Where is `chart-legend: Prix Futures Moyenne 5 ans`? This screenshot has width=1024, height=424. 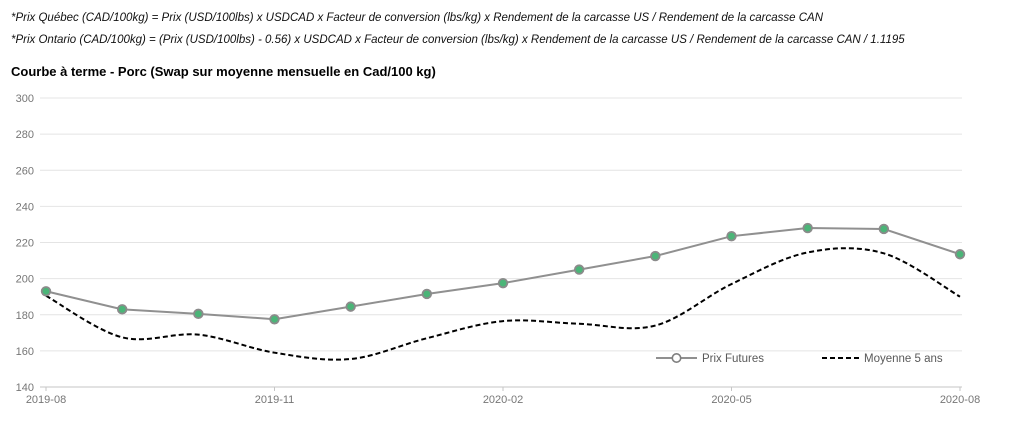
chart-legend: Prix Futures Moyenne 5 ans is located at coordinates (799, 358).